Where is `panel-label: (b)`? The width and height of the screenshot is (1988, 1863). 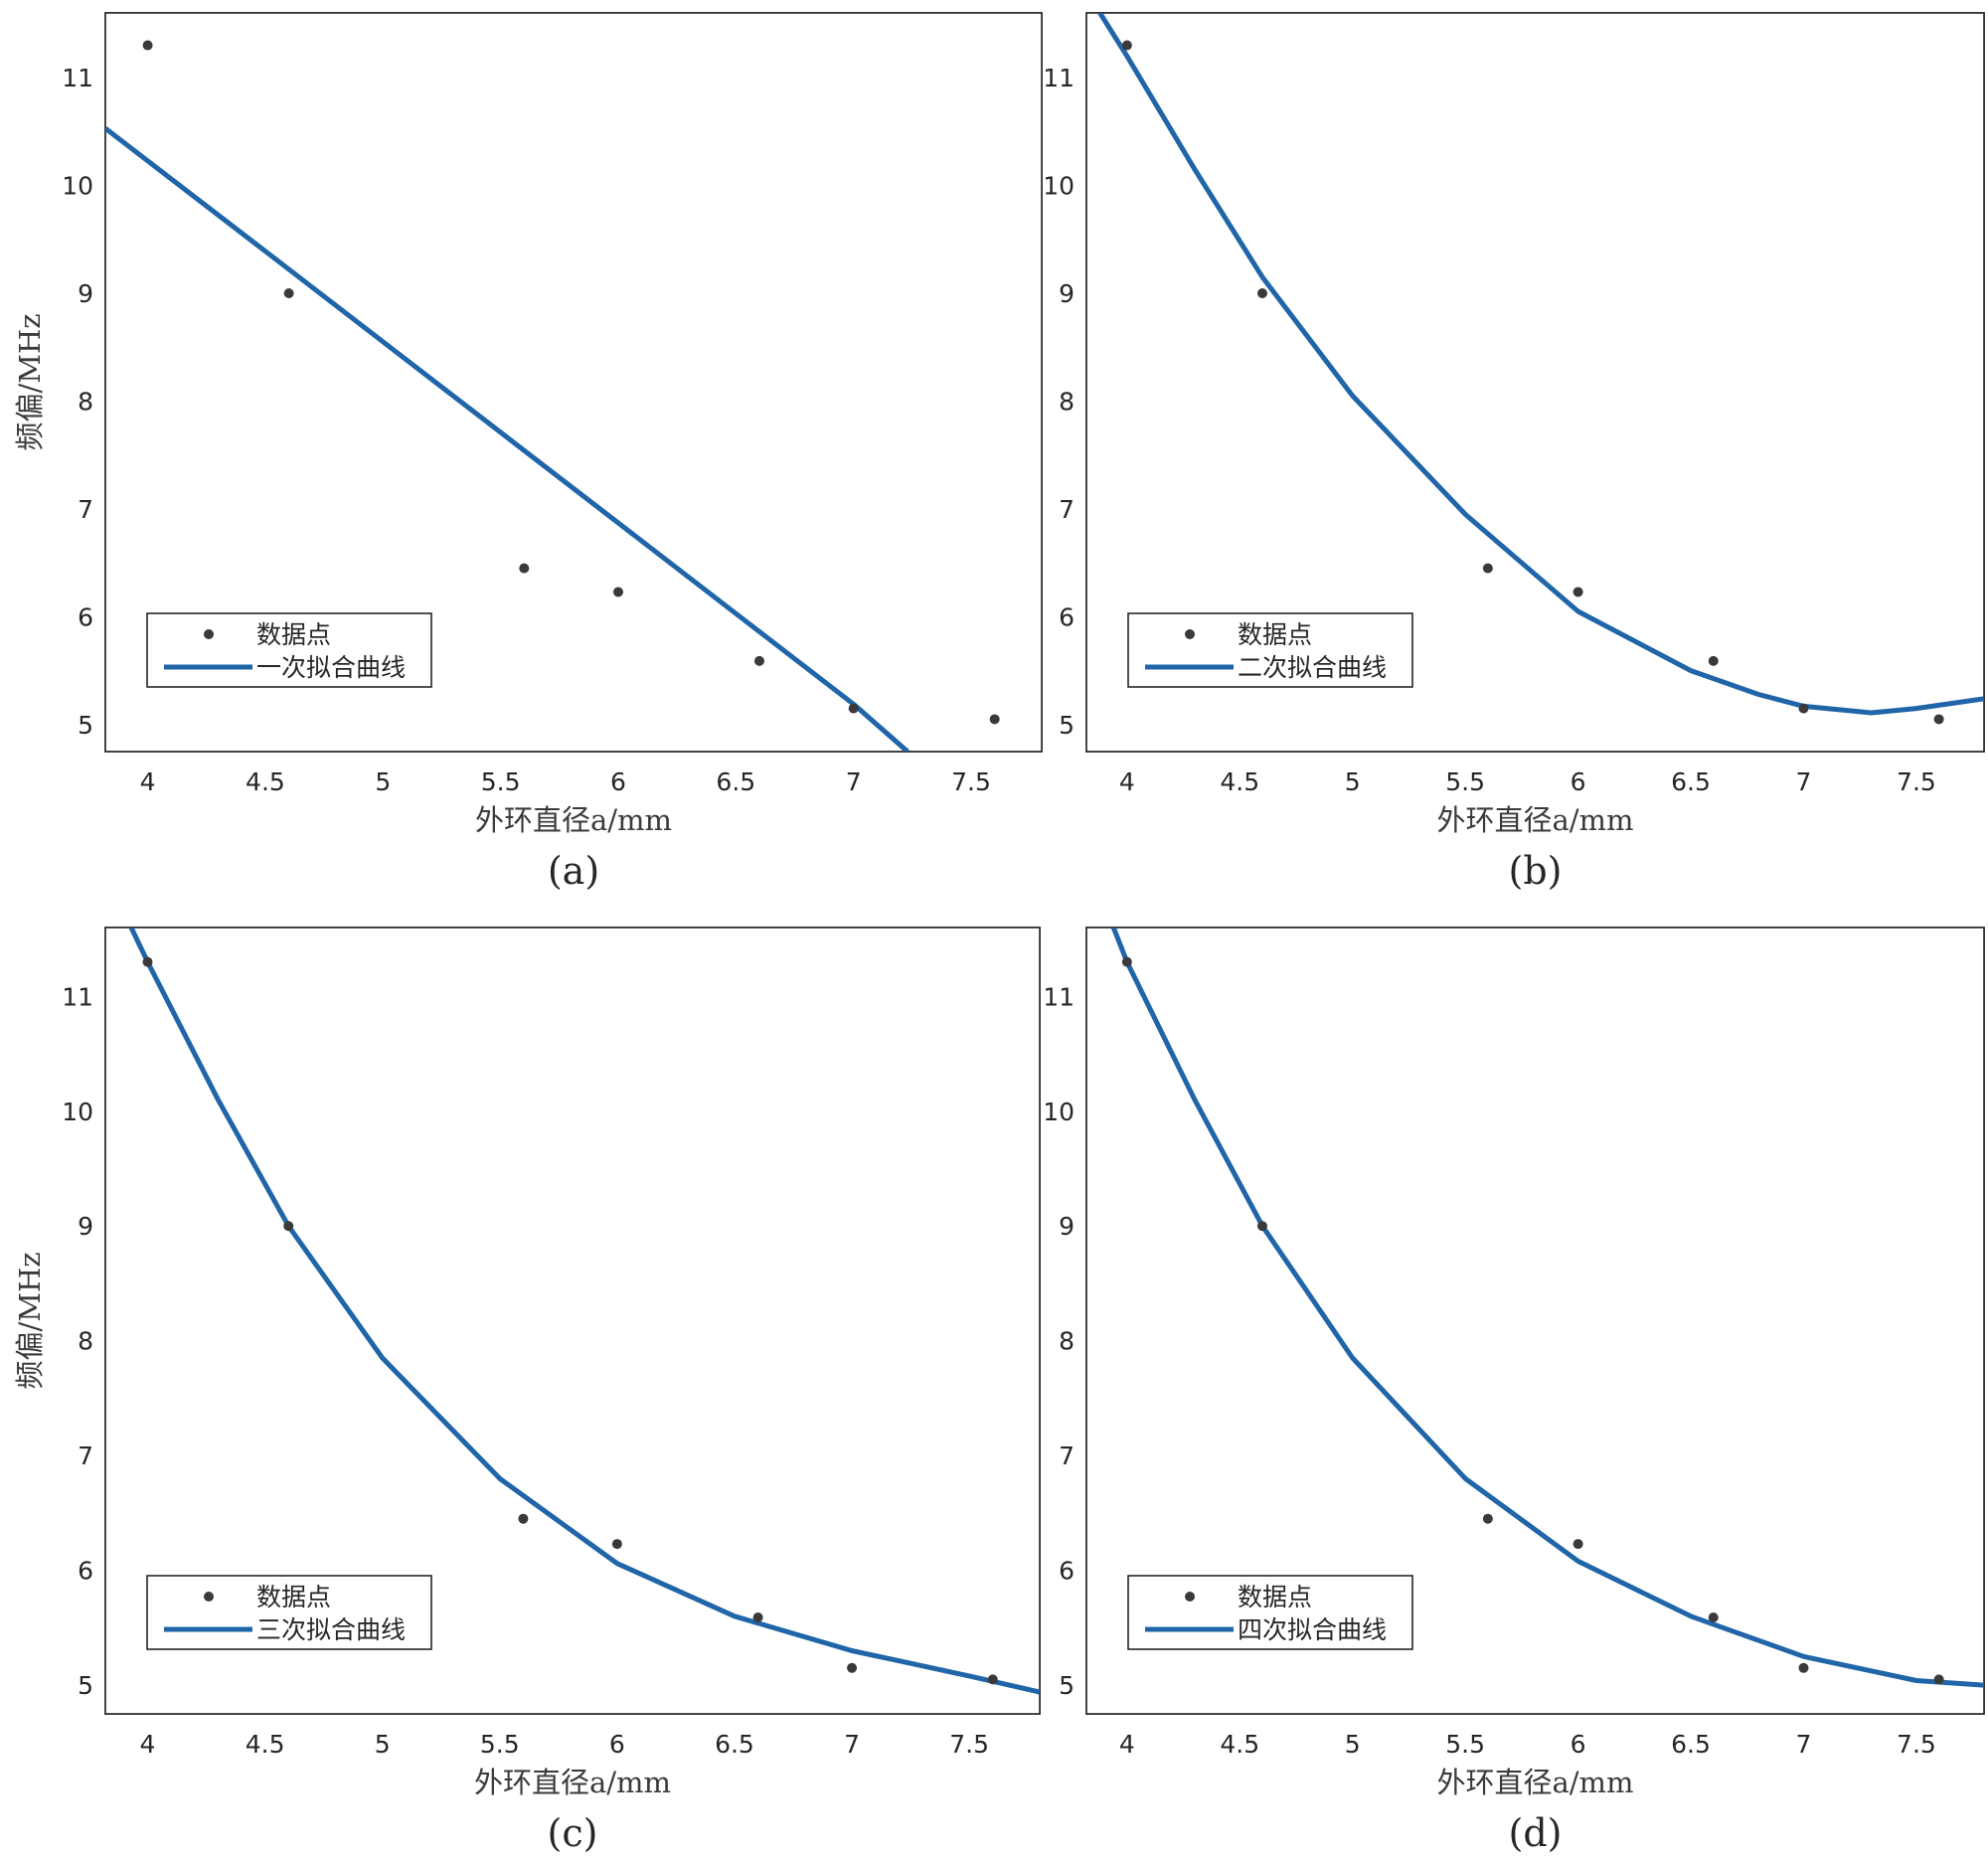 panel-label: (b) is located at coordinates (1536, 871).